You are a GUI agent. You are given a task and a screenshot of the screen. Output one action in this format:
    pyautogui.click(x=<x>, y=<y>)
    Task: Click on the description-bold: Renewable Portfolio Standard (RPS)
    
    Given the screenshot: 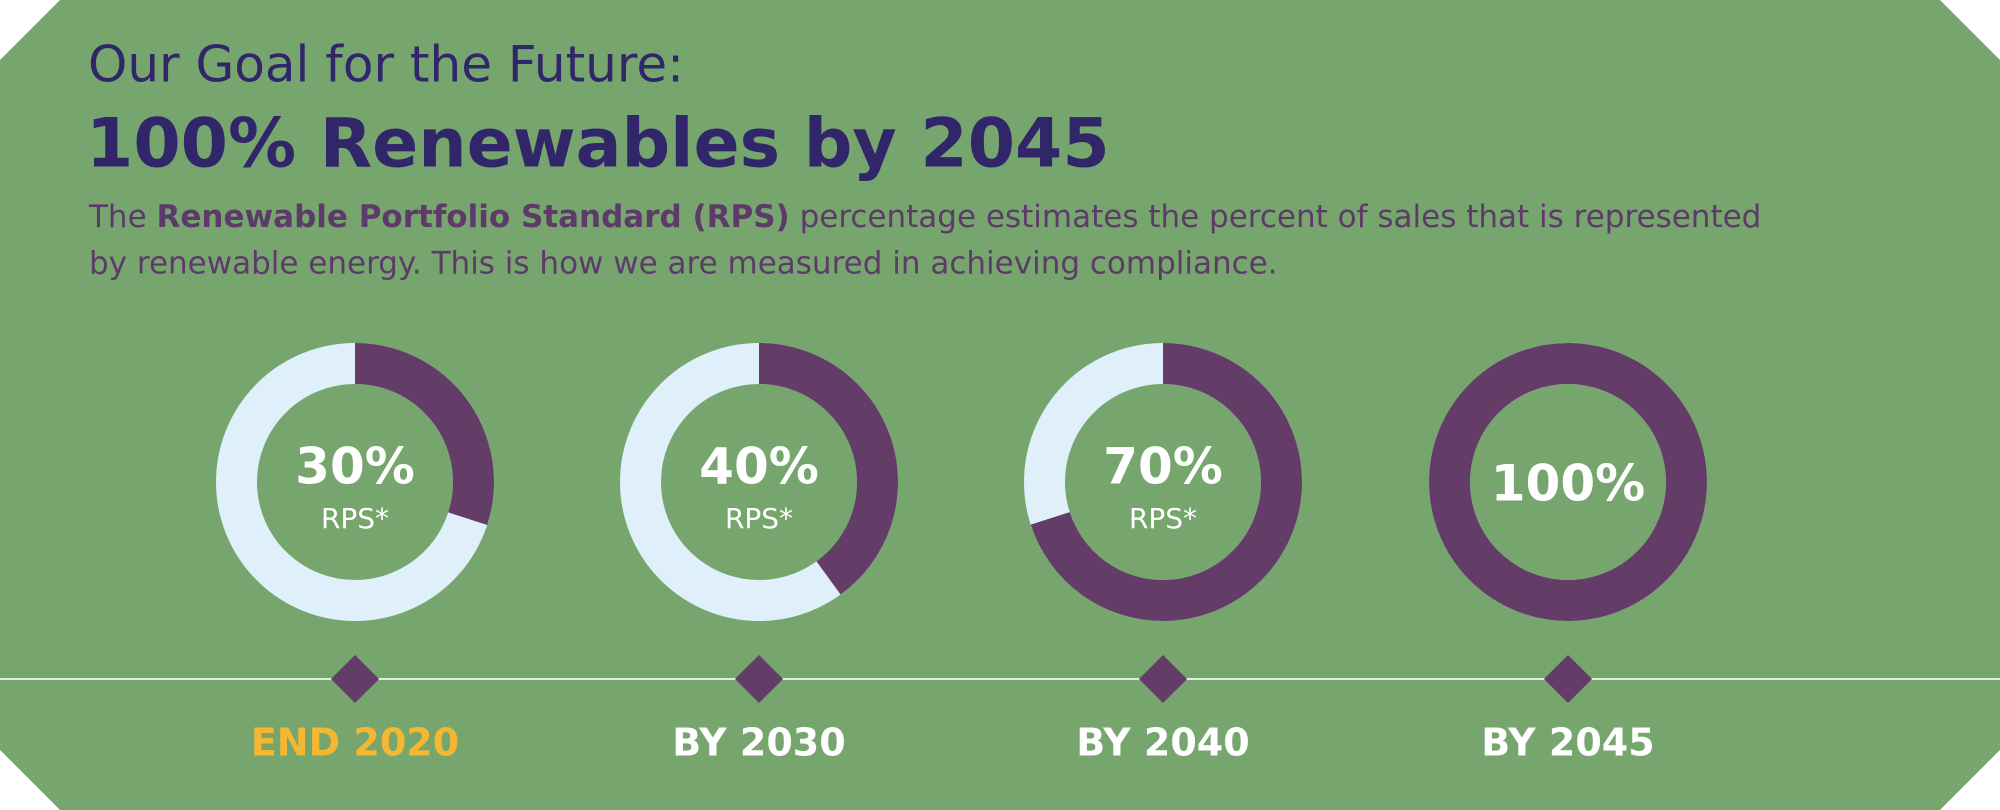 What is the action you would take?
    pyautogui.click(x=473, y=217)
    